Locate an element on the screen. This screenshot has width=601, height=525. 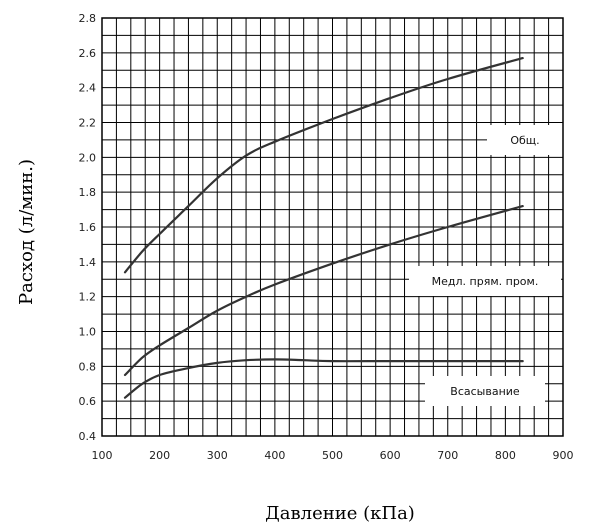
series-line is located at coordinates (323, 378).